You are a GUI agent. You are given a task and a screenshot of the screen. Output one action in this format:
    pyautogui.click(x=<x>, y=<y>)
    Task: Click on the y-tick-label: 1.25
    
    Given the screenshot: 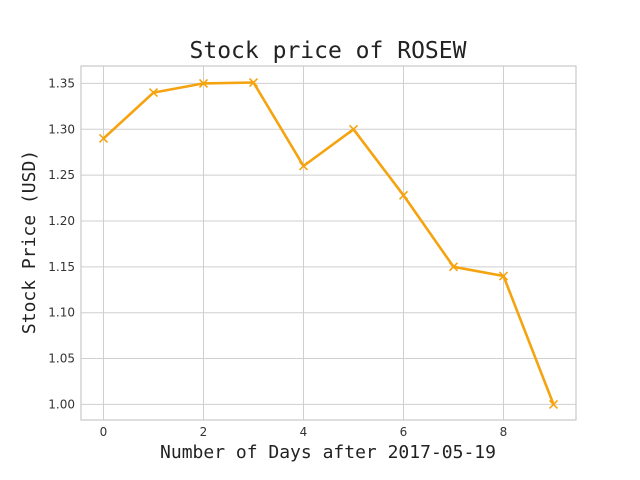 What is the action you would take?
    pyautogui.click(x=61, y=175)
    